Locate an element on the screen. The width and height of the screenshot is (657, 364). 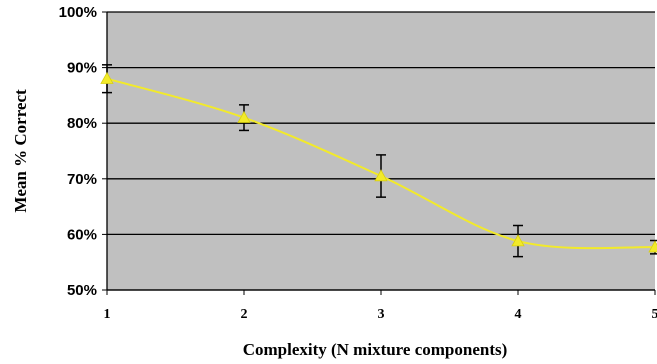
y-tick-label: 100% is located at coordinates (78, 12).